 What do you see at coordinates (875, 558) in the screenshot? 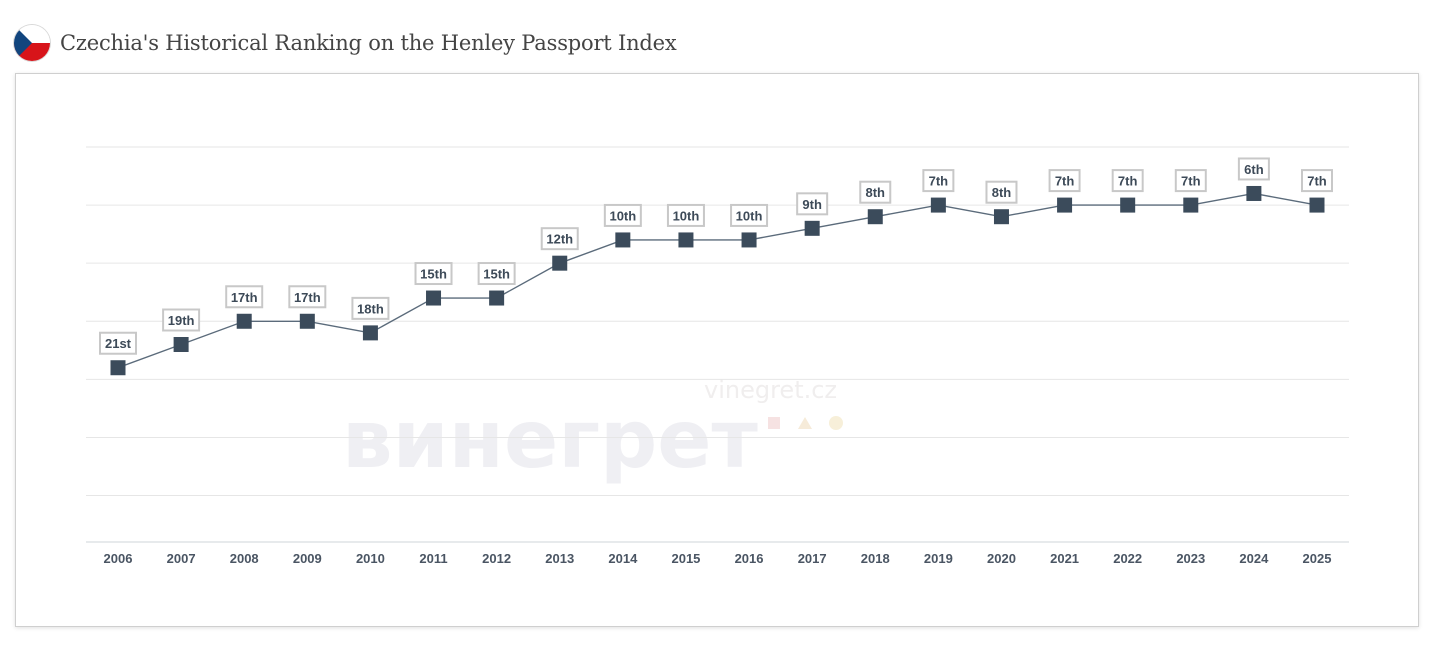
I see `x-tick-label: 2018` at bounding box center [875, 558].